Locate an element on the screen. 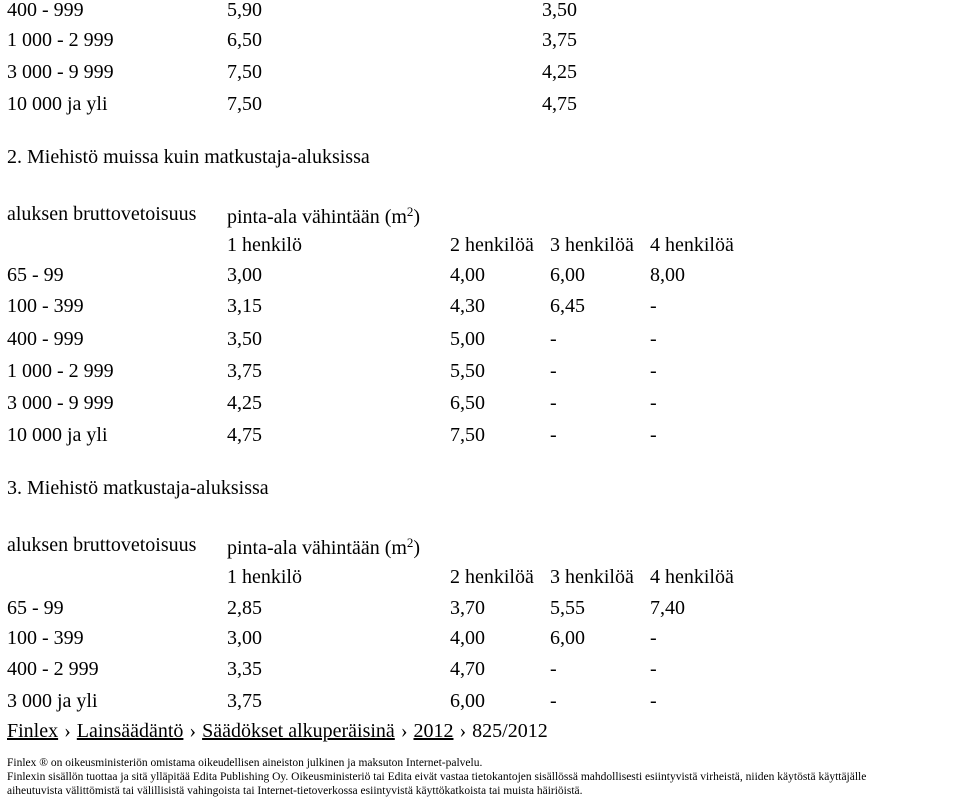 This screenshot has width=960, height=798. value-cell: 5,50 is located at coordinates (467, 371).